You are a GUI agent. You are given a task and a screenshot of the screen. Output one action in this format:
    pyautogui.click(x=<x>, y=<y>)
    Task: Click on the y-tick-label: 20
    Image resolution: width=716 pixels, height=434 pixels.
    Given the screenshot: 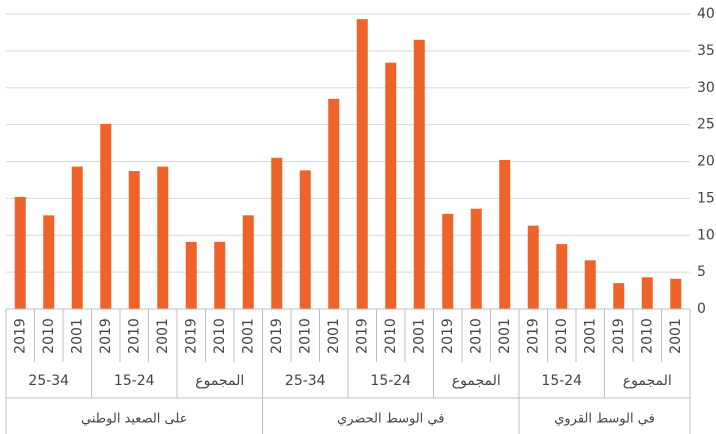 What is the action you would take?
    pyautogui.click(x=706, y=162)
    